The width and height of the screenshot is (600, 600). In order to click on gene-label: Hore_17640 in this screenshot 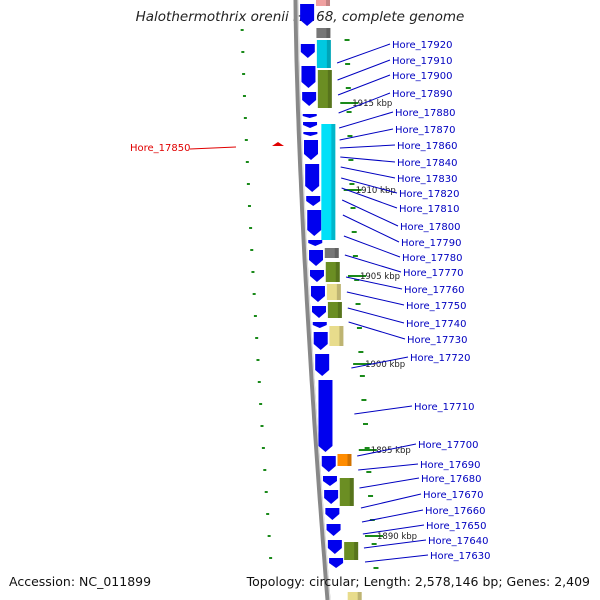, I will do `click(458, 541)`.